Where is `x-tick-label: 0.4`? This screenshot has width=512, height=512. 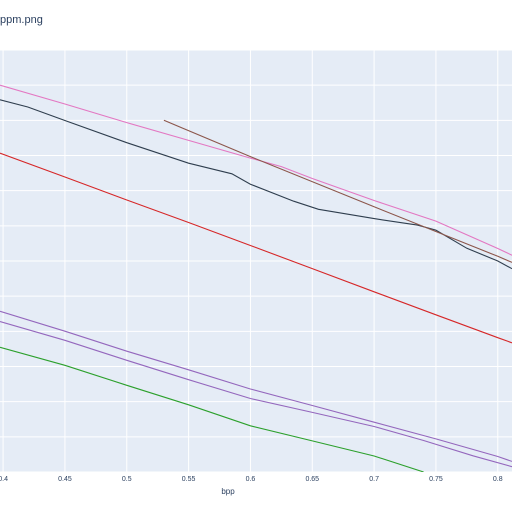
x-tick-label: 0.4 is located at coordinates (4, 479).